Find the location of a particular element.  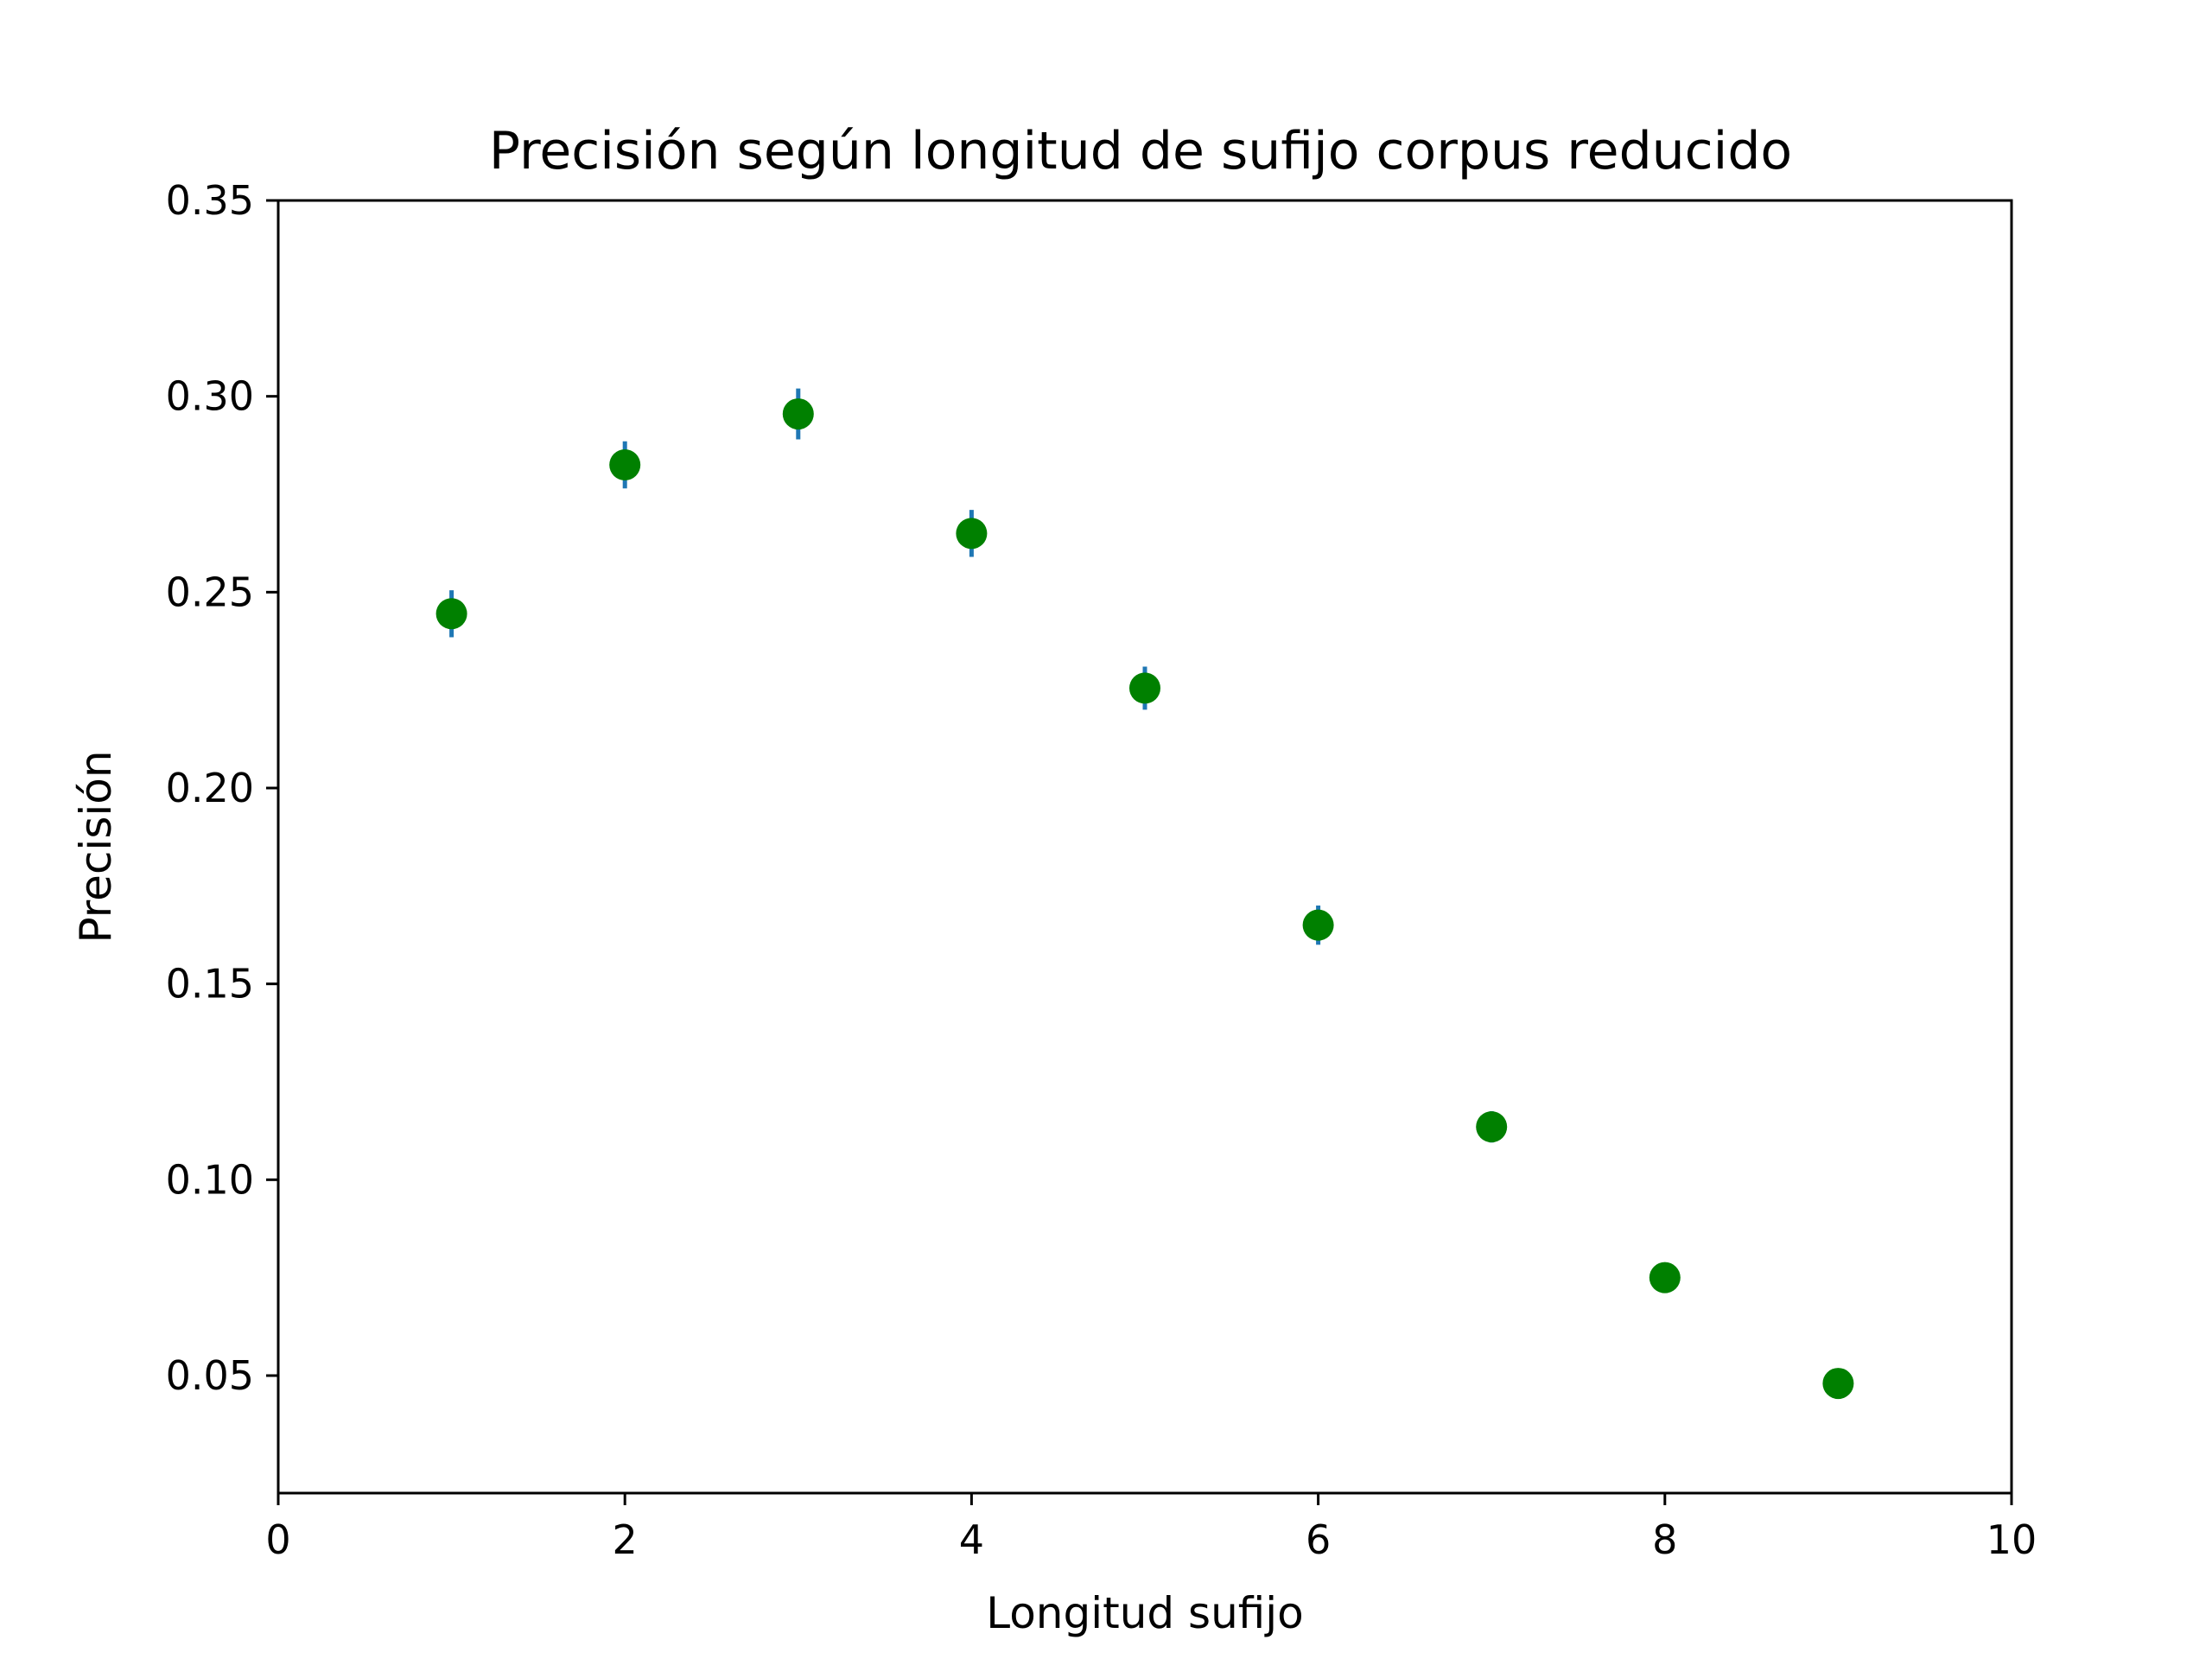

y-tick-label: 0.25 is located at coordinates (210, 592).